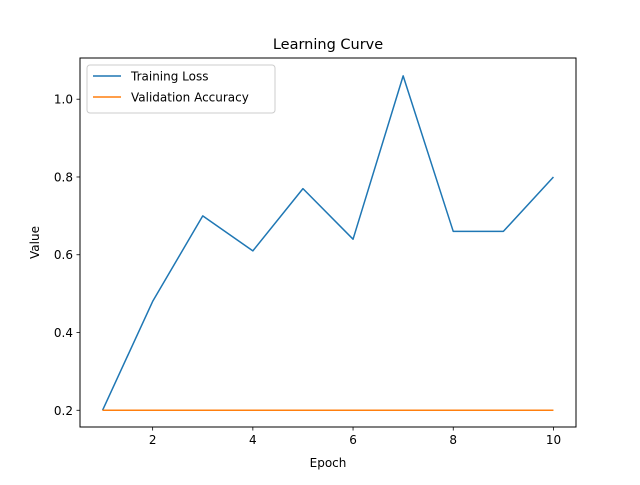 This screenshot has height=485, width=640. Describe the element at coordinates (63, 333) in the screenshot. I see `y-tick-label: 0.4` at that location.